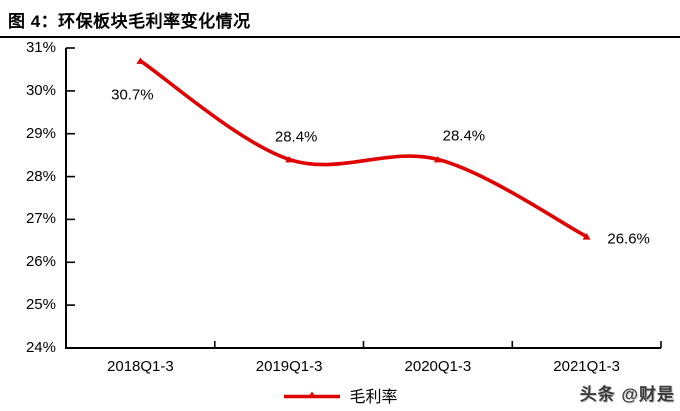 Image resolution: width=680 pixels, height=411 pixels. What do you see at coordinates (132, 95) in the screenshot?
I see `data-point-label: 30.7%` at bounding box center [132, 95].